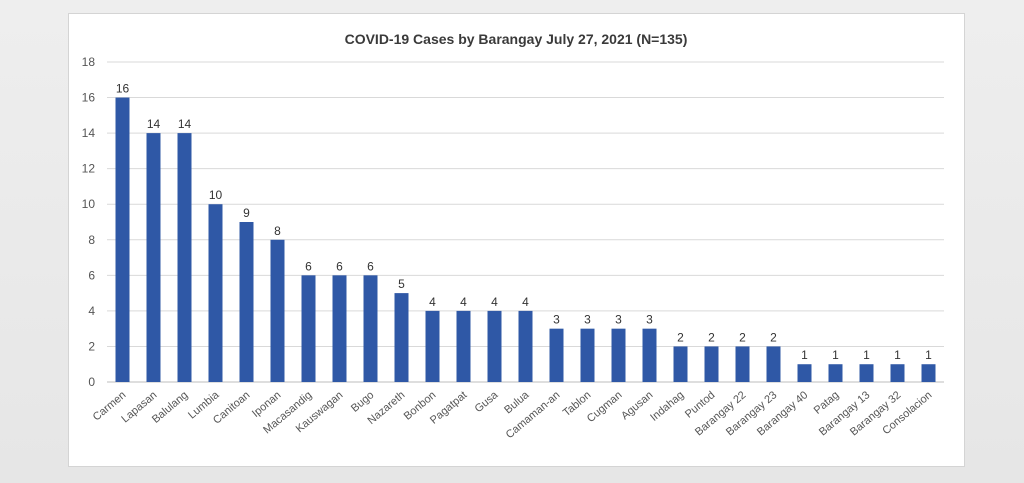  I want to click on data-label: 9, so click(246, 213).